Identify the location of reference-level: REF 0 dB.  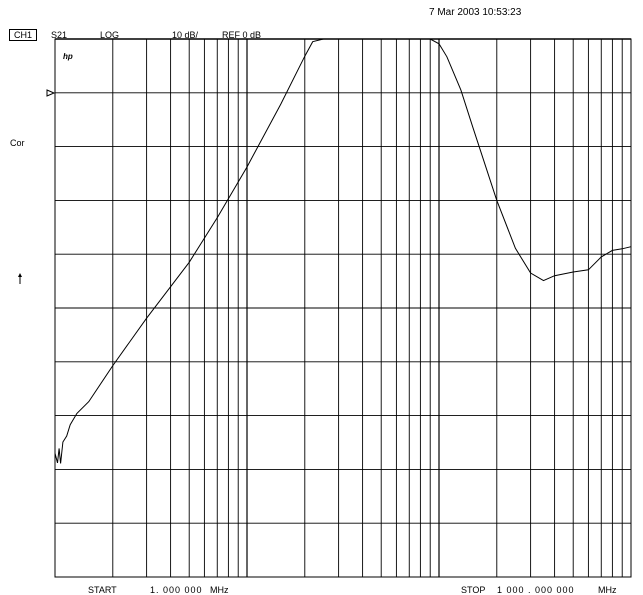
(242, 35).